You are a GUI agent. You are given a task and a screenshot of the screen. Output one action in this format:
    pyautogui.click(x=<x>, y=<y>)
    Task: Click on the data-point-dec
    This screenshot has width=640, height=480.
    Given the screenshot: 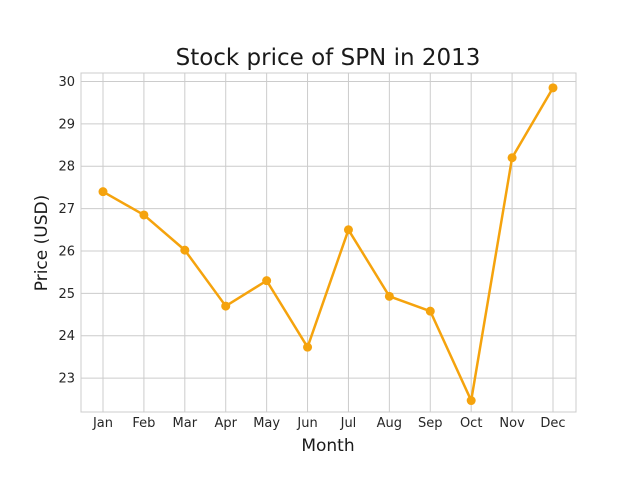 What is the action you would take?
    pyautogui.click(x=553, y=88)
    